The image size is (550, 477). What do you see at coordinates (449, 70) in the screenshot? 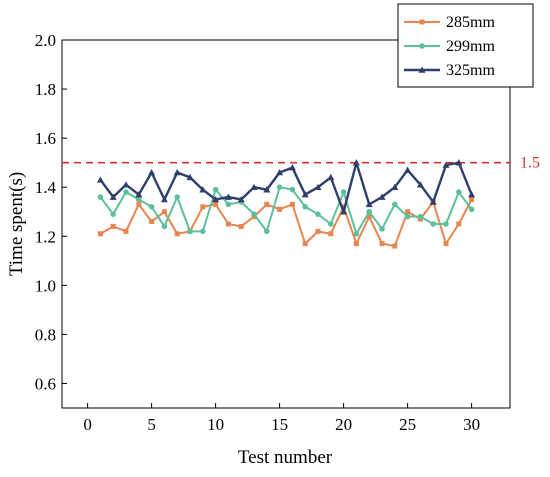
I see `legend-item: 325mm` at bounding box center [449, 70].